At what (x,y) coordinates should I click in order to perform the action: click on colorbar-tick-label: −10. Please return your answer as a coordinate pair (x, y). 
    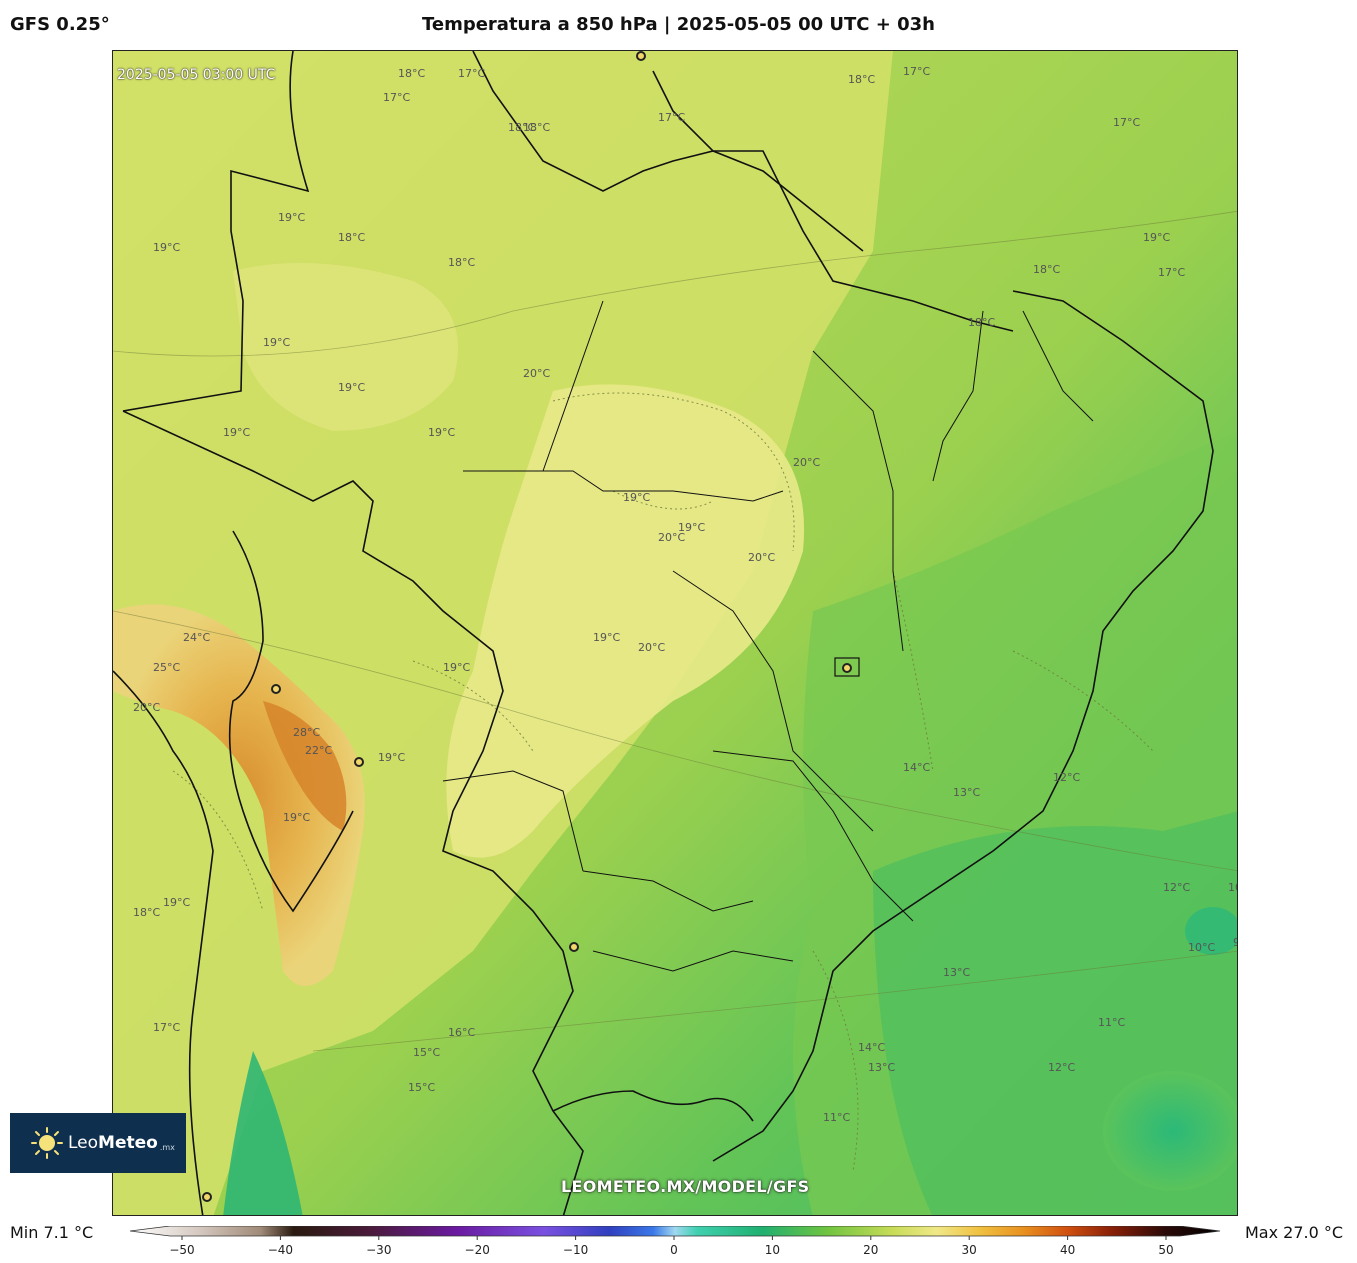
    Looking at the image, I should click on (575, 1250).